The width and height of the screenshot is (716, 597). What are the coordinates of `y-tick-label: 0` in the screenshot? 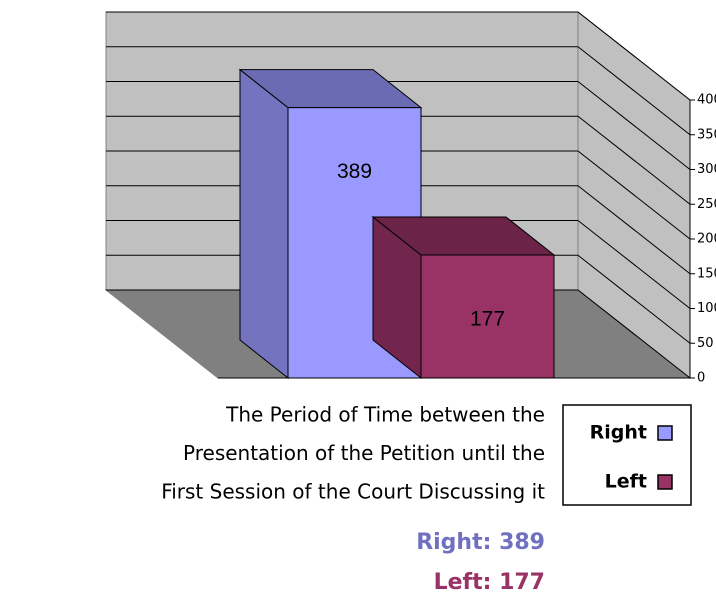 It's located at (701, 378).